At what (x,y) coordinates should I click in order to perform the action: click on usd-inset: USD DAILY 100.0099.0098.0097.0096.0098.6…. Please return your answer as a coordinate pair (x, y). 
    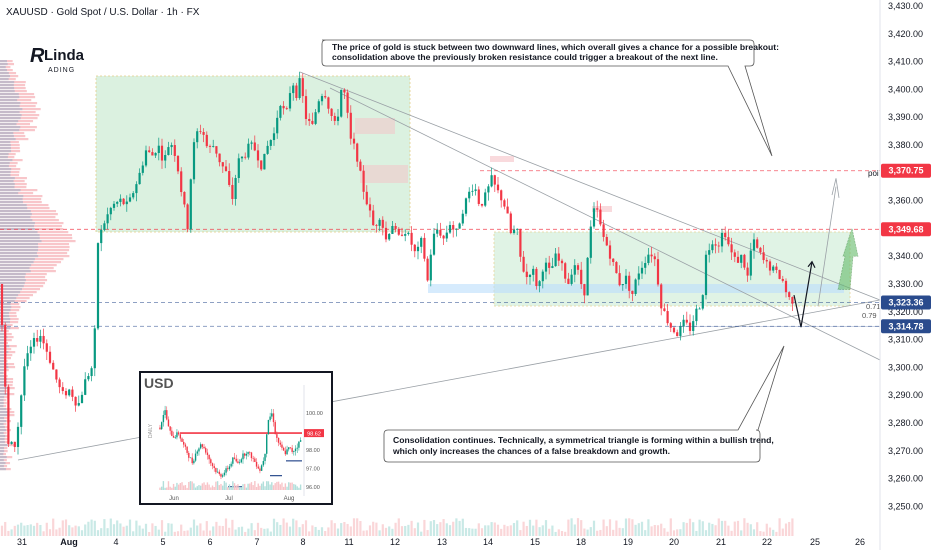
    Looking at the image, I should click on (236, 438).